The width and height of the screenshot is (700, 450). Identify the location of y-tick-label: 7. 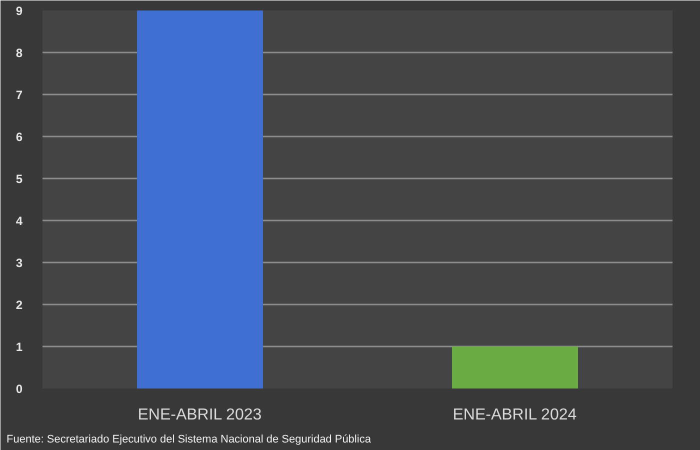
(19, 95).